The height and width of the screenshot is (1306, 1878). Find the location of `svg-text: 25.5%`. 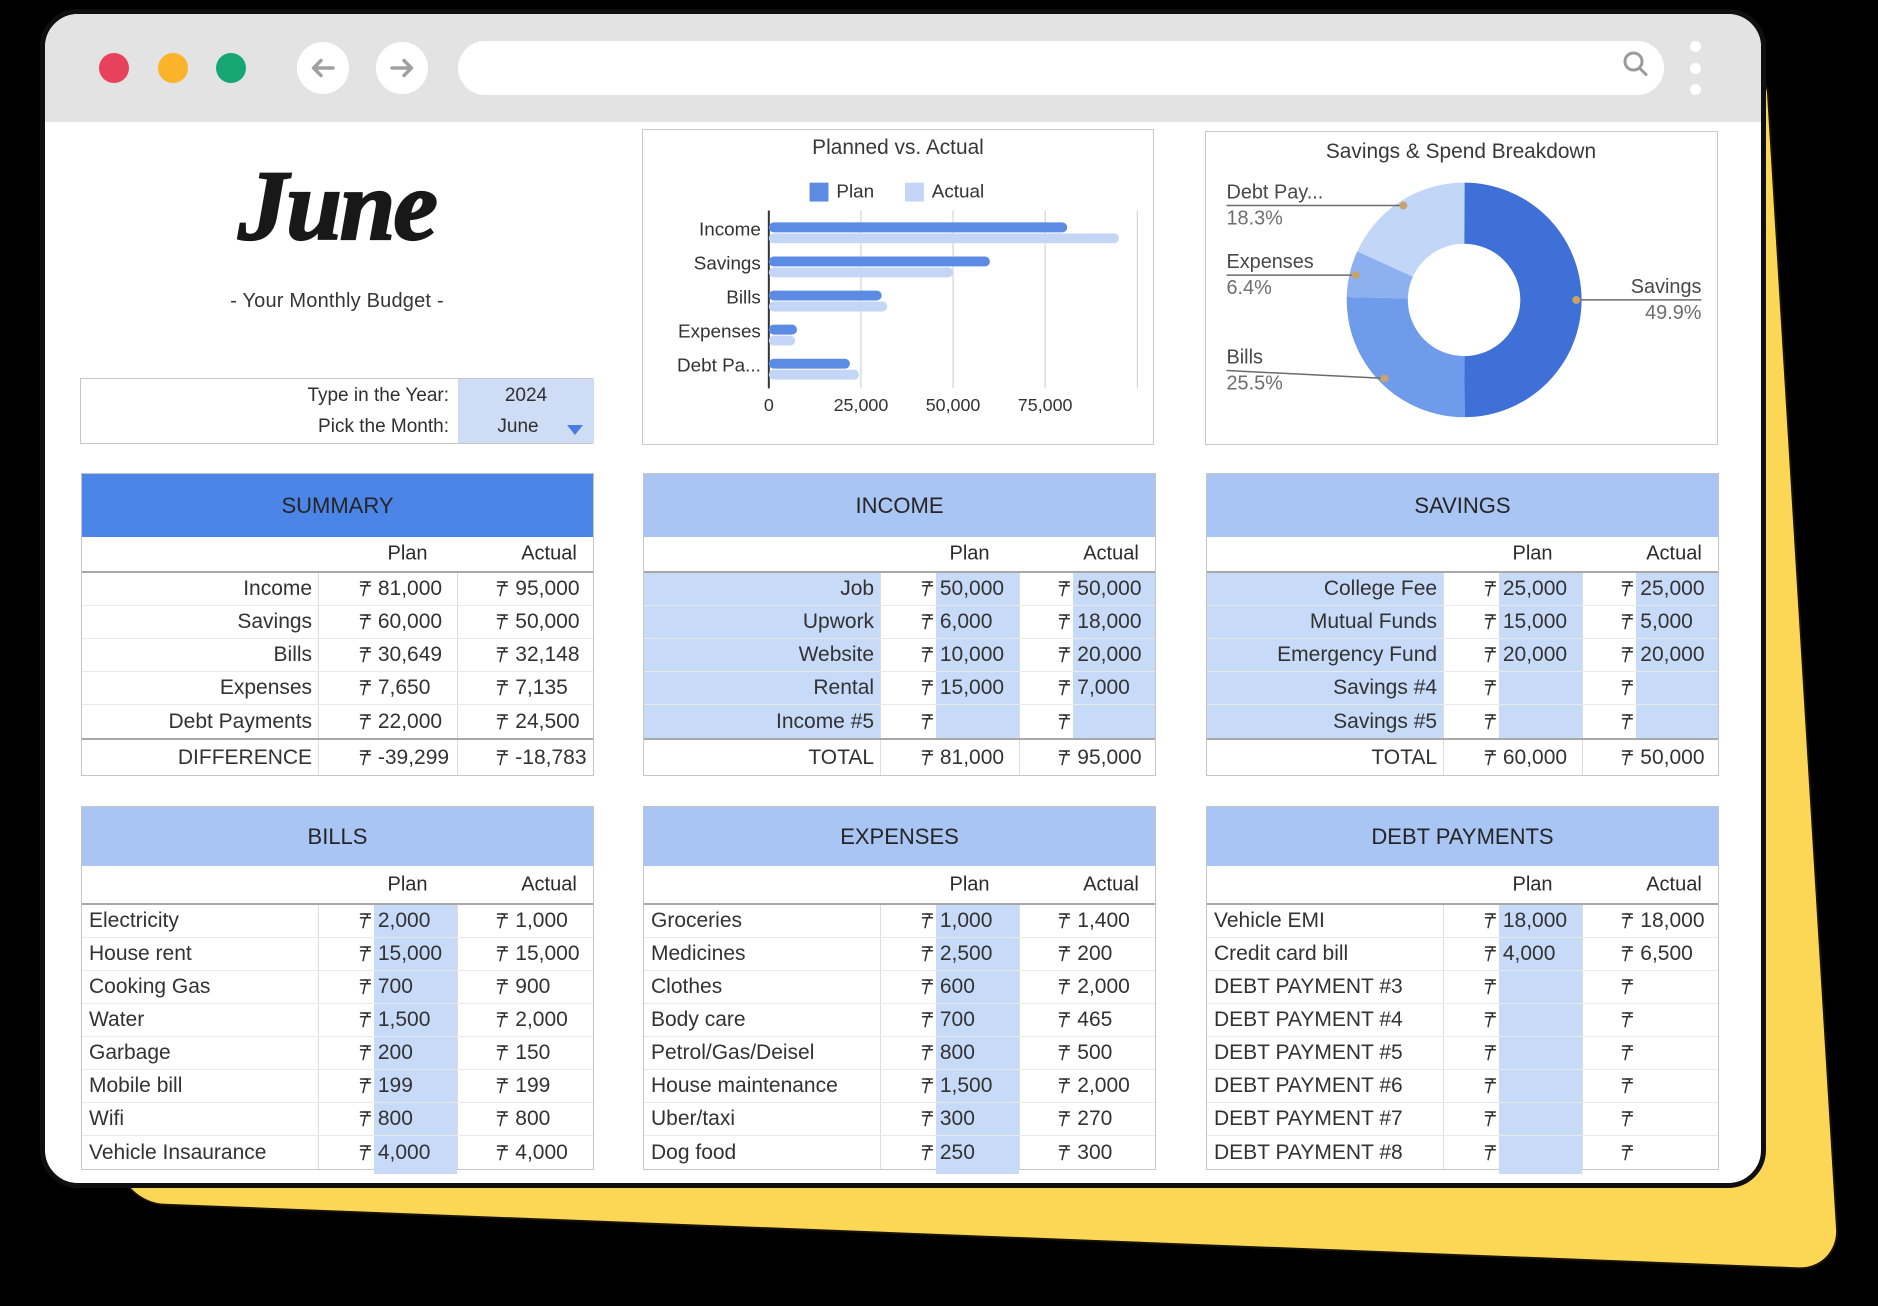

svg-text: 25.5% is located at coordinates (1255, 383).